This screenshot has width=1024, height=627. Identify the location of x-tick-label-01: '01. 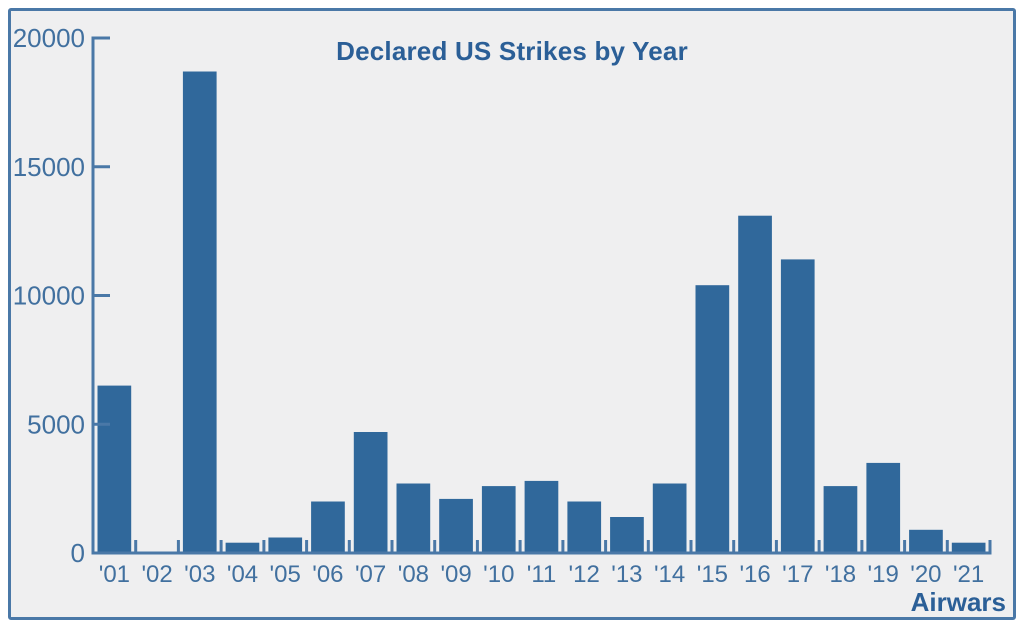
(114, 574).